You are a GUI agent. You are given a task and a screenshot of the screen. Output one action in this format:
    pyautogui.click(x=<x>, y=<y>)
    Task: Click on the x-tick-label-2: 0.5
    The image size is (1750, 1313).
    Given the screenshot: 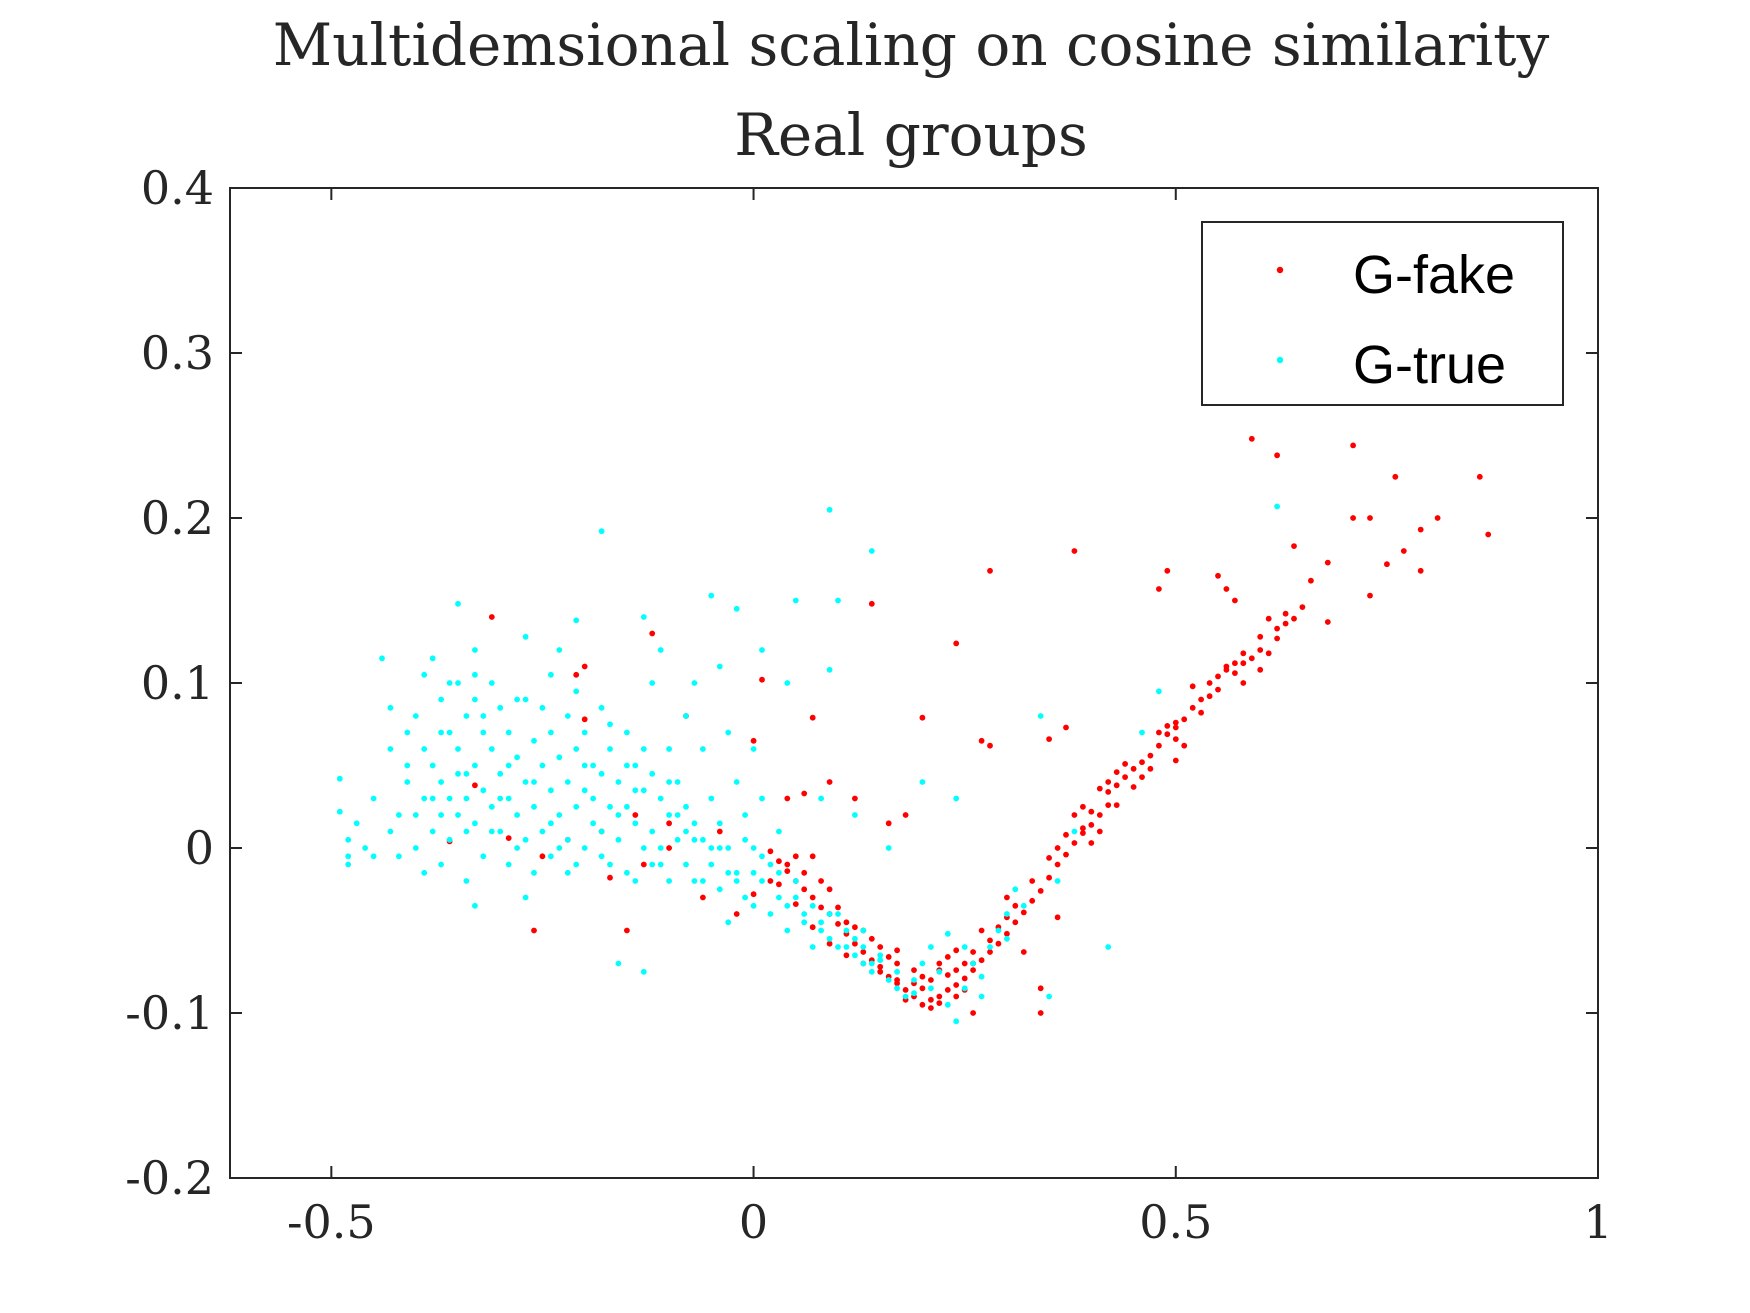 What is the action you would take?
    pyautogui.click(x=1175, y=1222)
    